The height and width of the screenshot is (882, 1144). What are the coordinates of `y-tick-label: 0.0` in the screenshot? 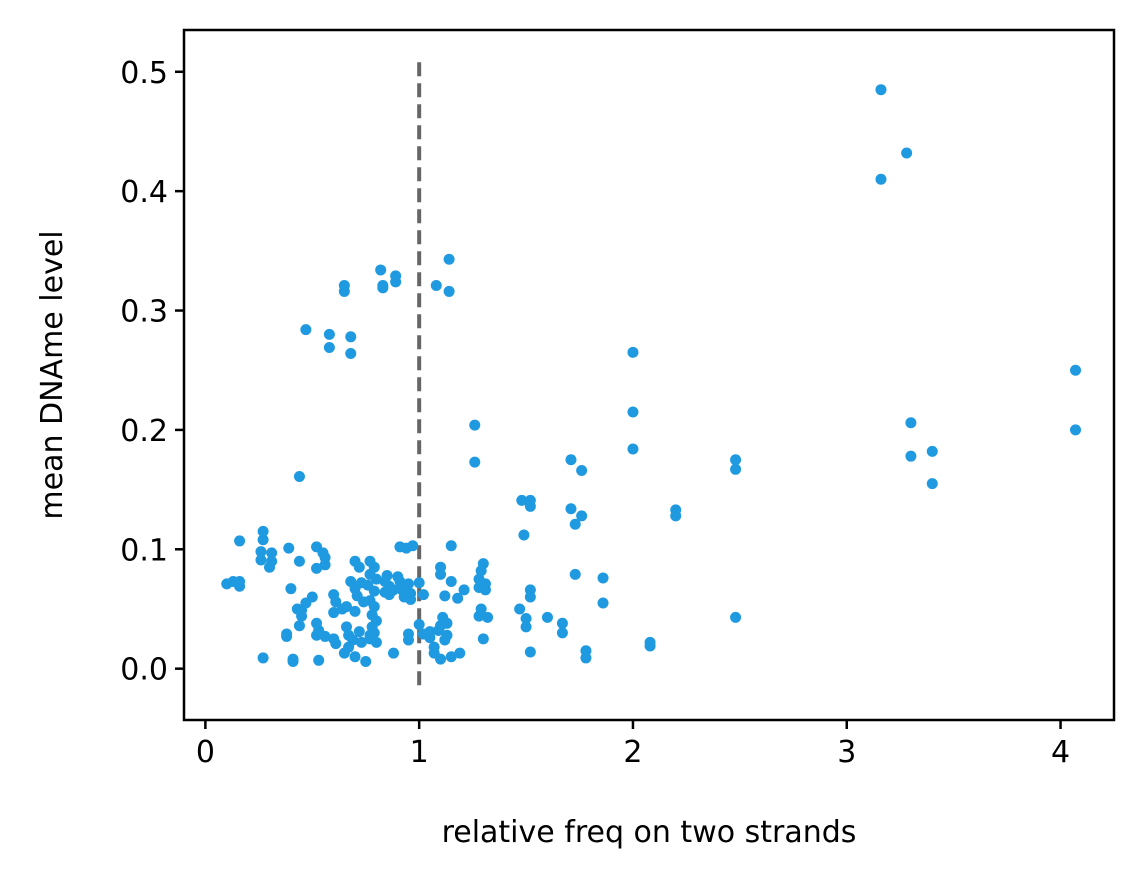 It's located at (144, 670).